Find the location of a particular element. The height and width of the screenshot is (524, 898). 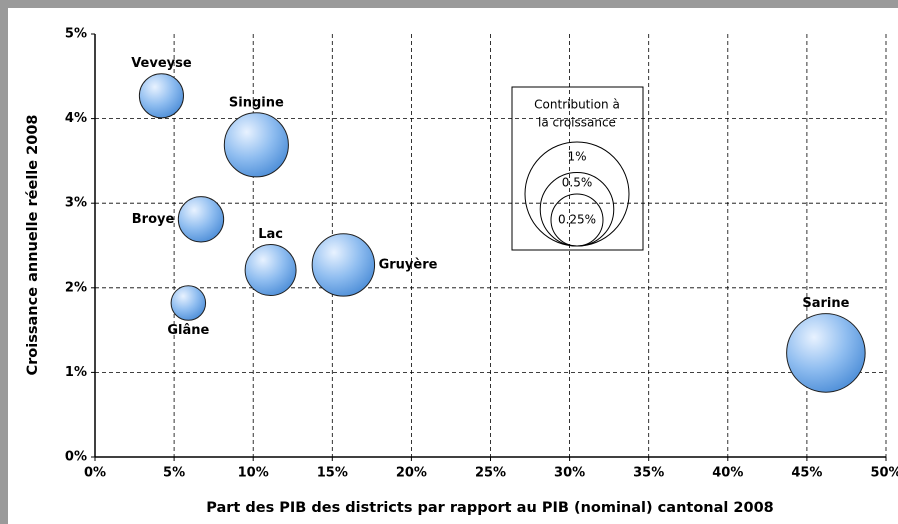

size-legend-label: 1% is located at coordinates (576, 157).